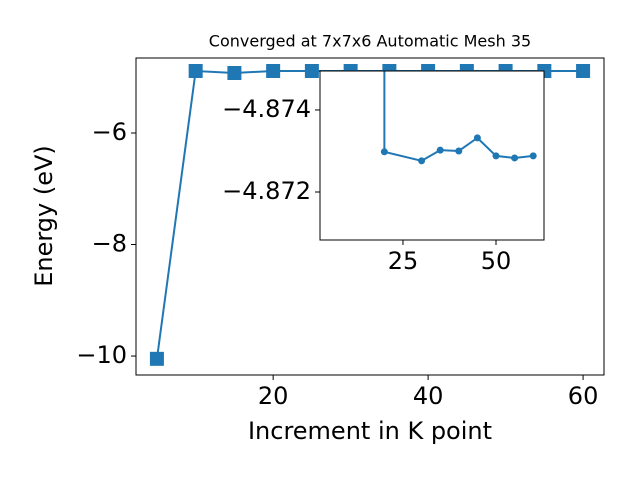 The width and height of the screenshot is (640, 480). Describe the element at coordinates (266, 191) in the screenshot. I see `y-tick-label: −4.872` at that location.